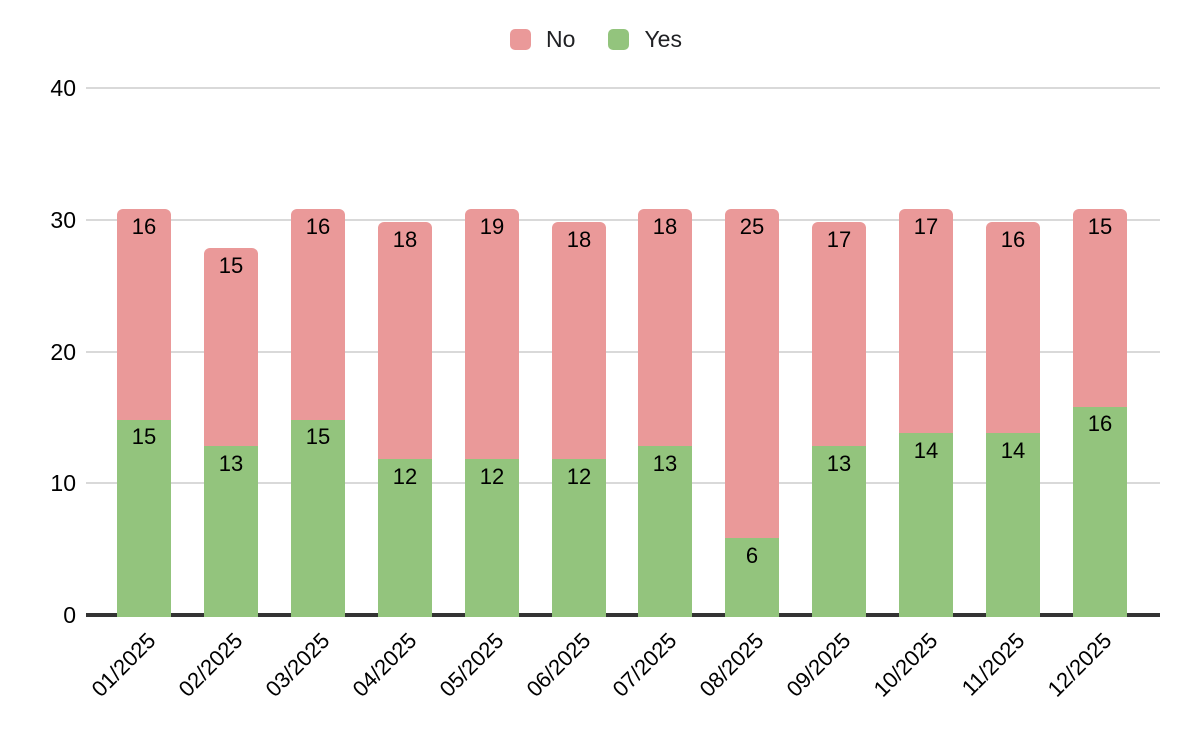 Image resolution: width=1192 pixels, height=732 pixels. Describe the element at coordinates (63, 483) in the screenshot. I see `y-tick-label-10: 10` at that location.